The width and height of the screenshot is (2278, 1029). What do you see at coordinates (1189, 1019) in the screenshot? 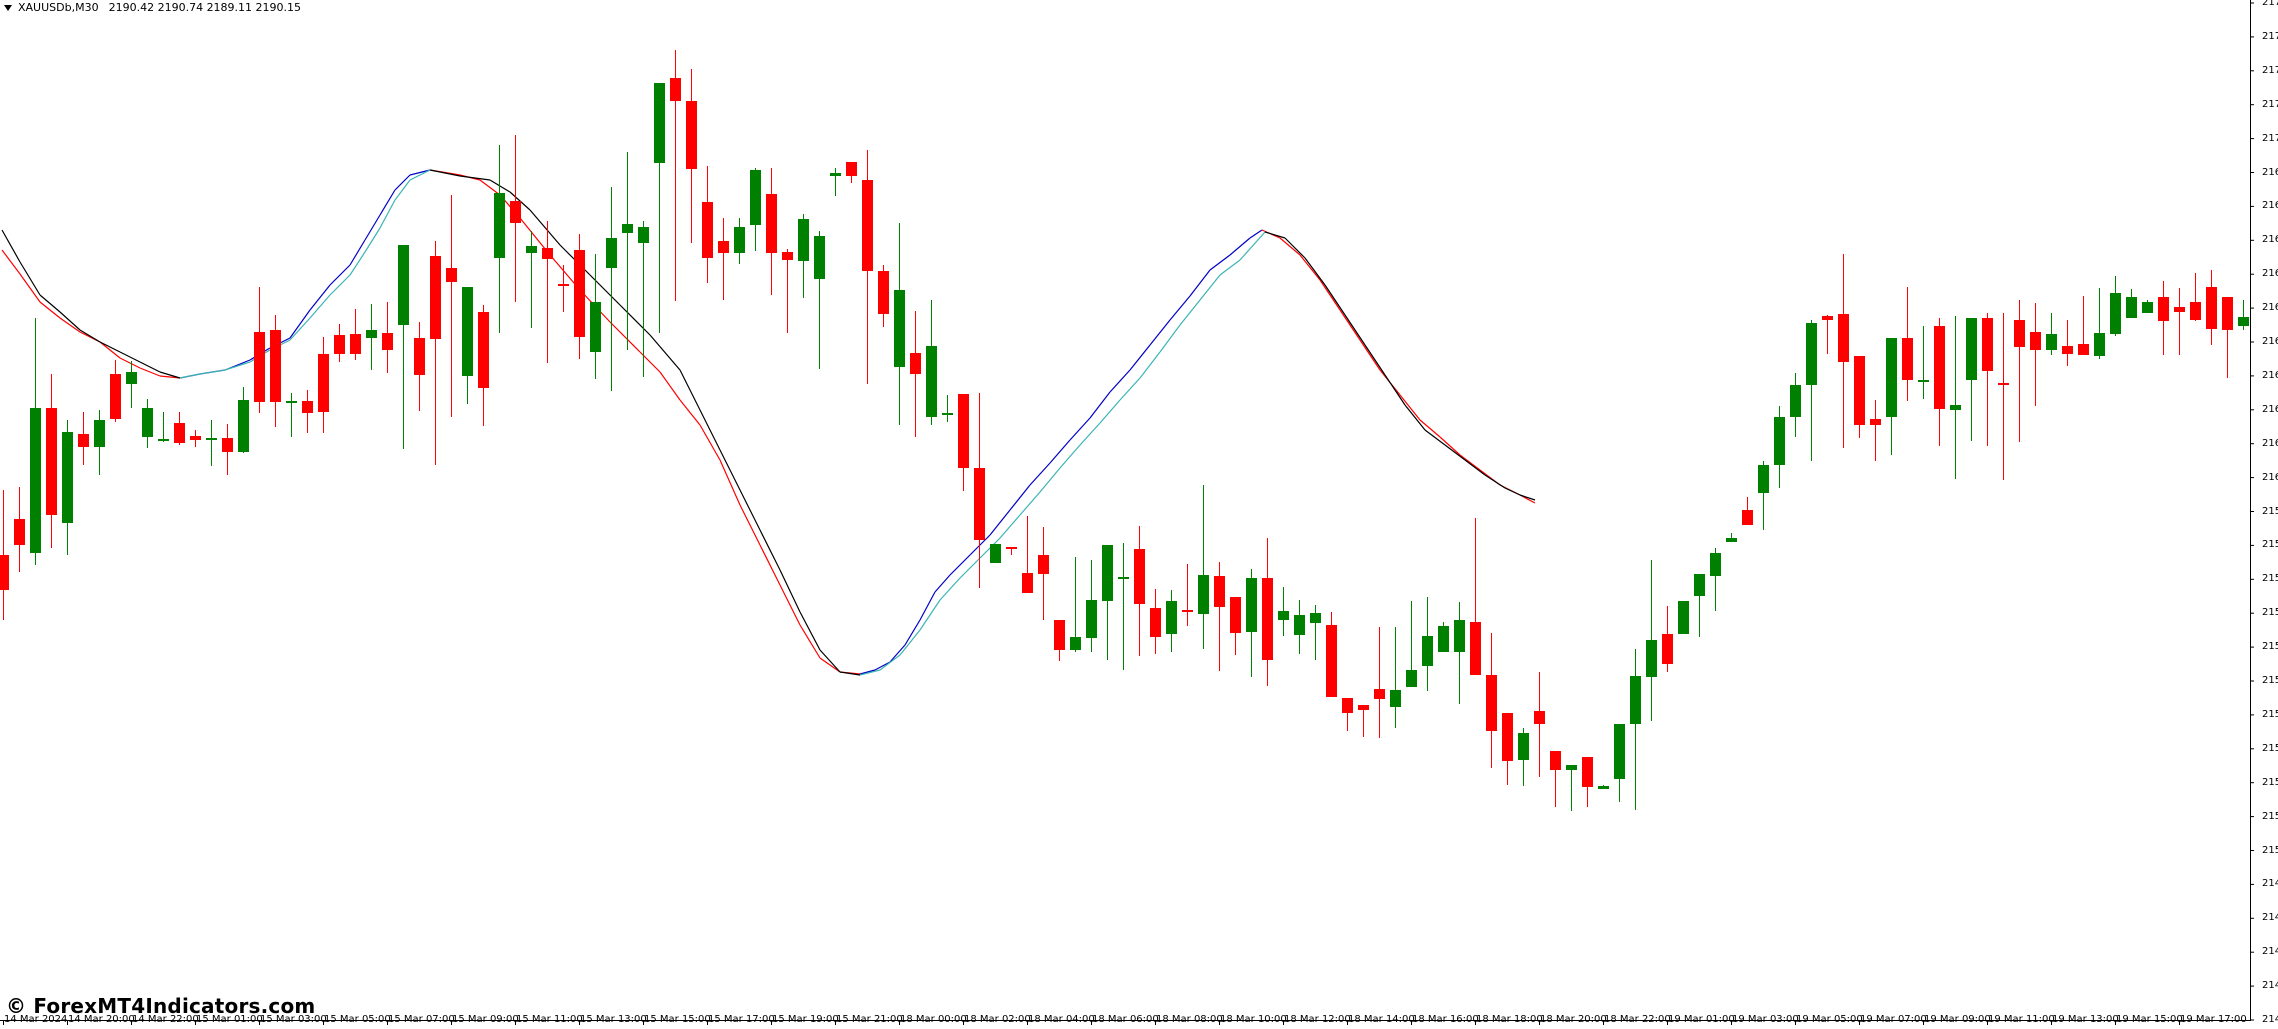
I see `time-tick-label: 18 Mar 08:00` at bounding box center [1189, 1019].